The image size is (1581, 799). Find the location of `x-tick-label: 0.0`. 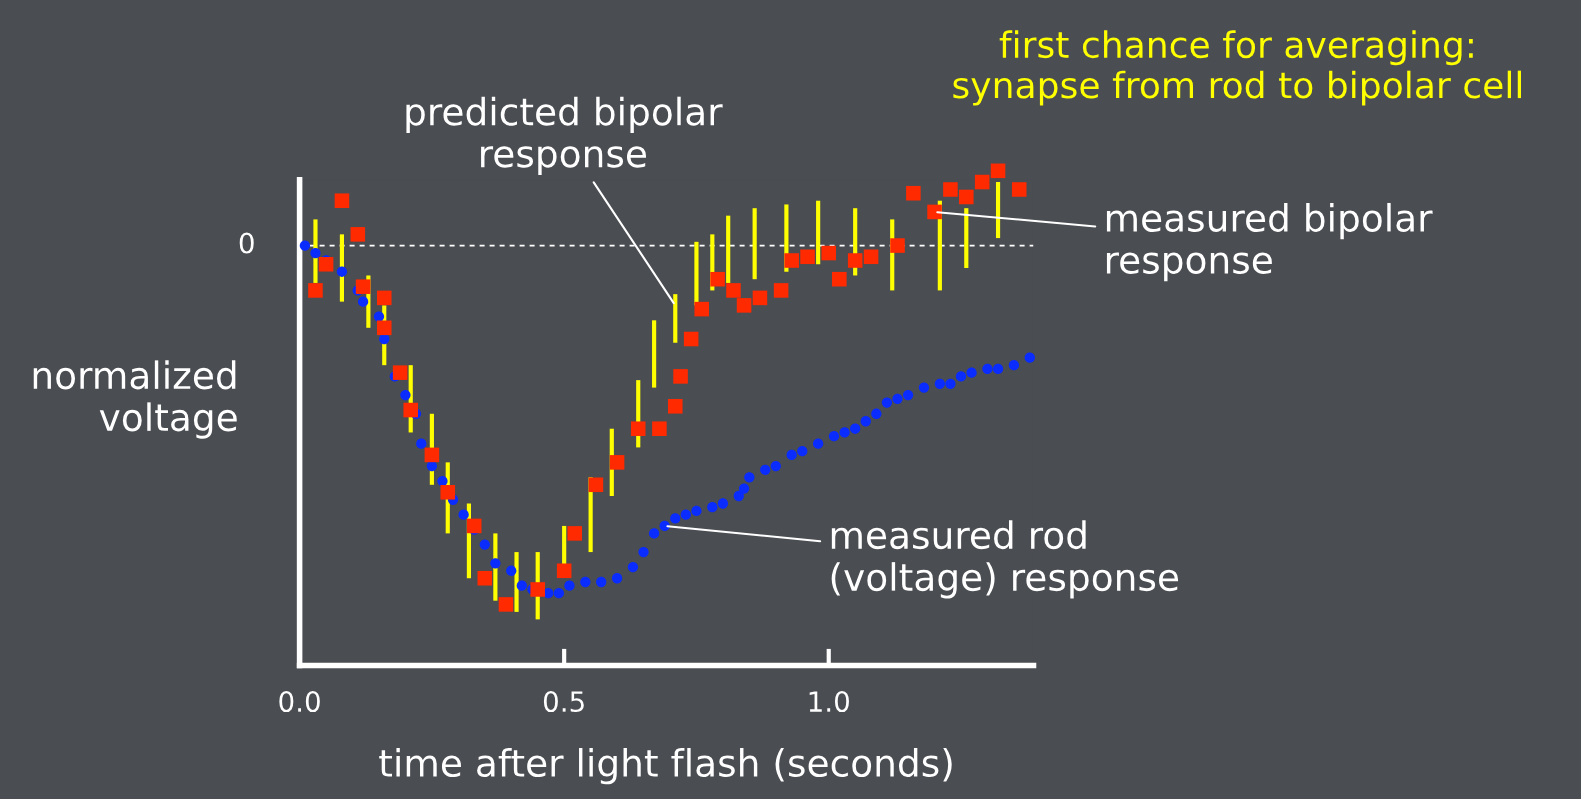

x-tick-label: 0.0 is located at coordinates (299, 702).